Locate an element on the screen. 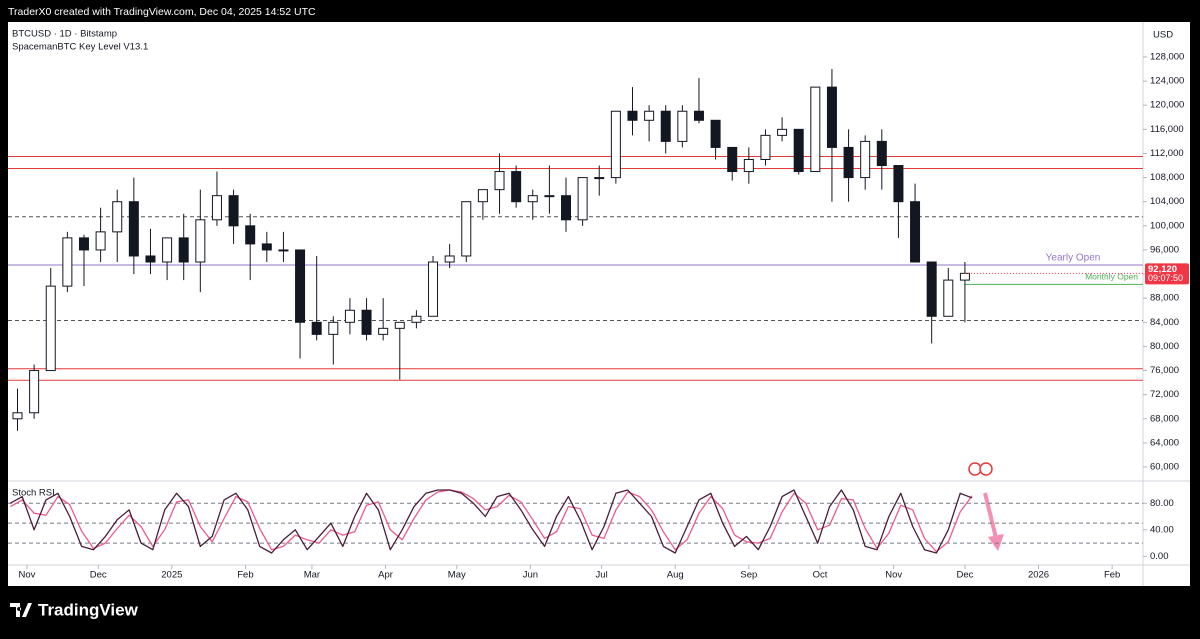 The width and height of the screenshot is (1200, 639). x-tick-label: Aug is located at coordinates (675, 575).